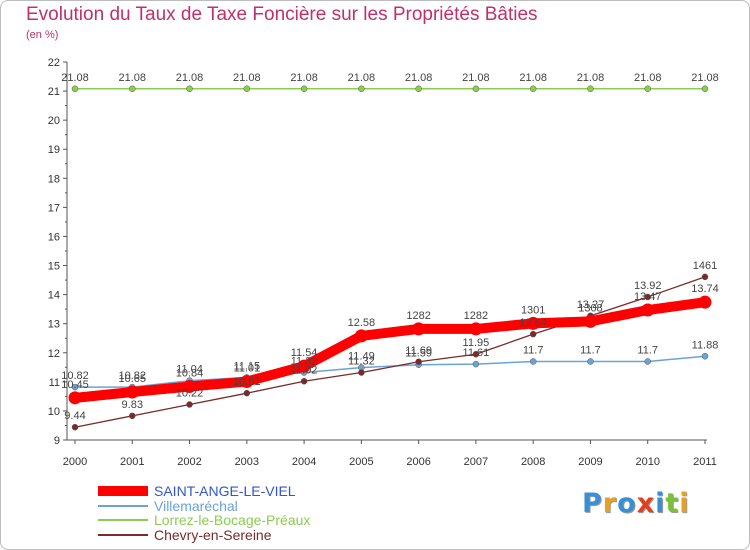  Describe the element at coordinates (246, 369) in the screenshot. I see `data-label: 11.01` at that location.